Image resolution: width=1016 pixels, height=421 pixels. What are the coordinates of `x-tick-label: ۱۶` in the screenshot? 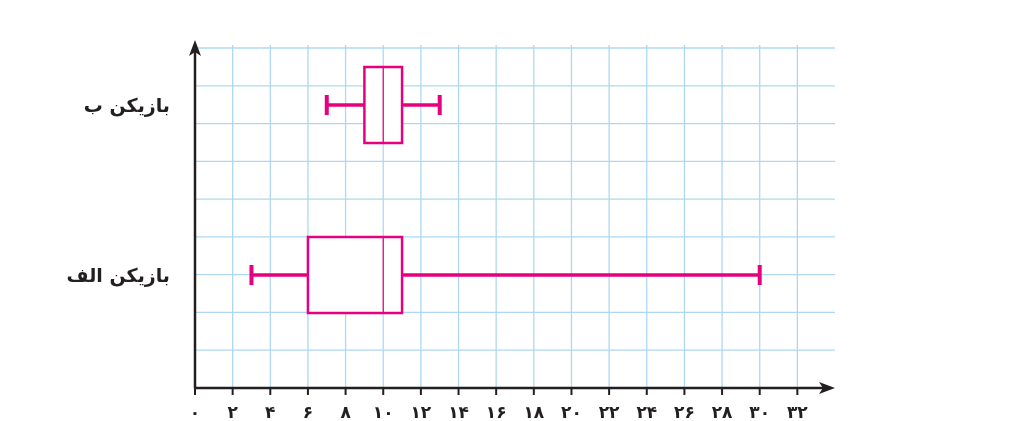 It's located at (496, 411).